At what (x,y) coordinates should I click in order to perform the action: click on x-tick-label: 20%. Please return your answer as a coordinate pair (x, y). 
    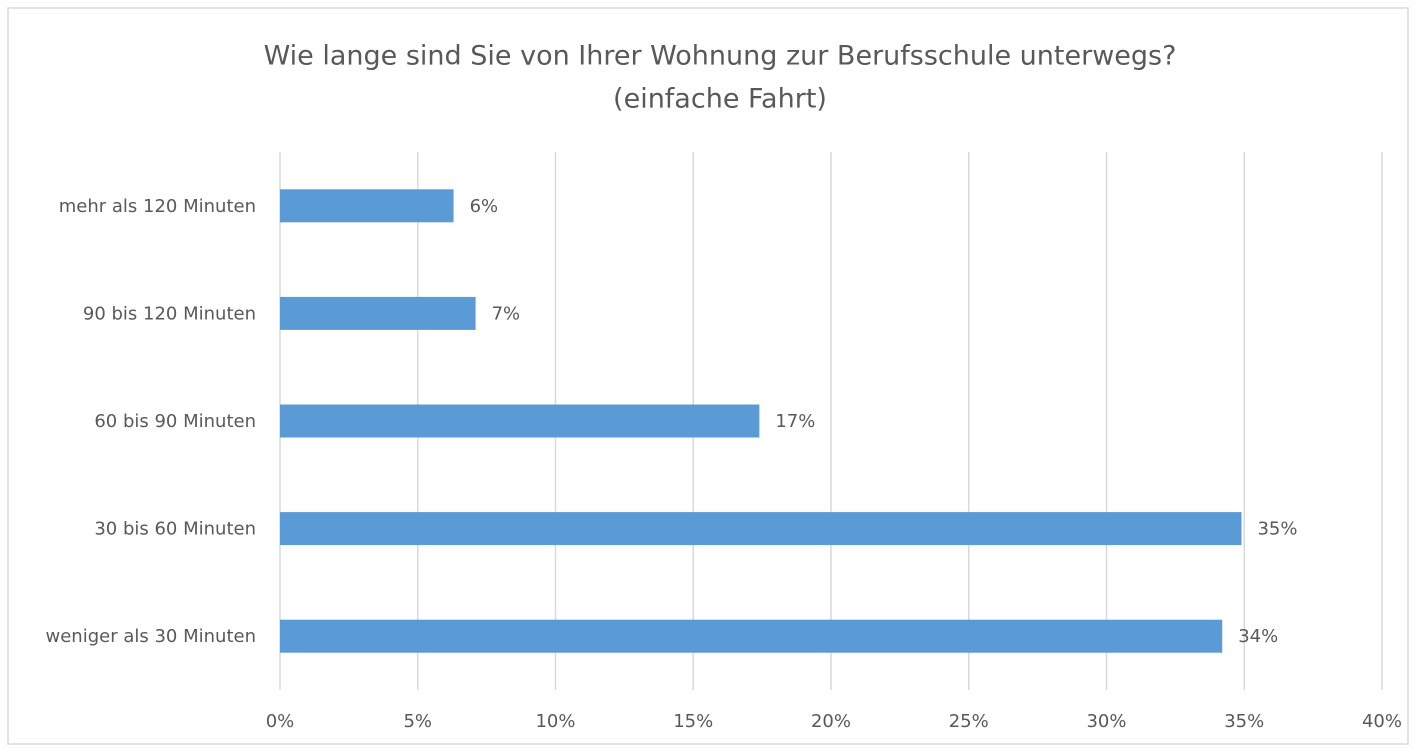
    Looking at the image, I should click on (831, 721).